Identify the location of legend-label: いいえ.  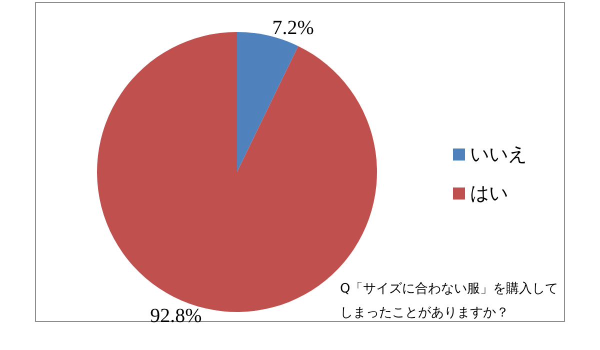
(498, 155).